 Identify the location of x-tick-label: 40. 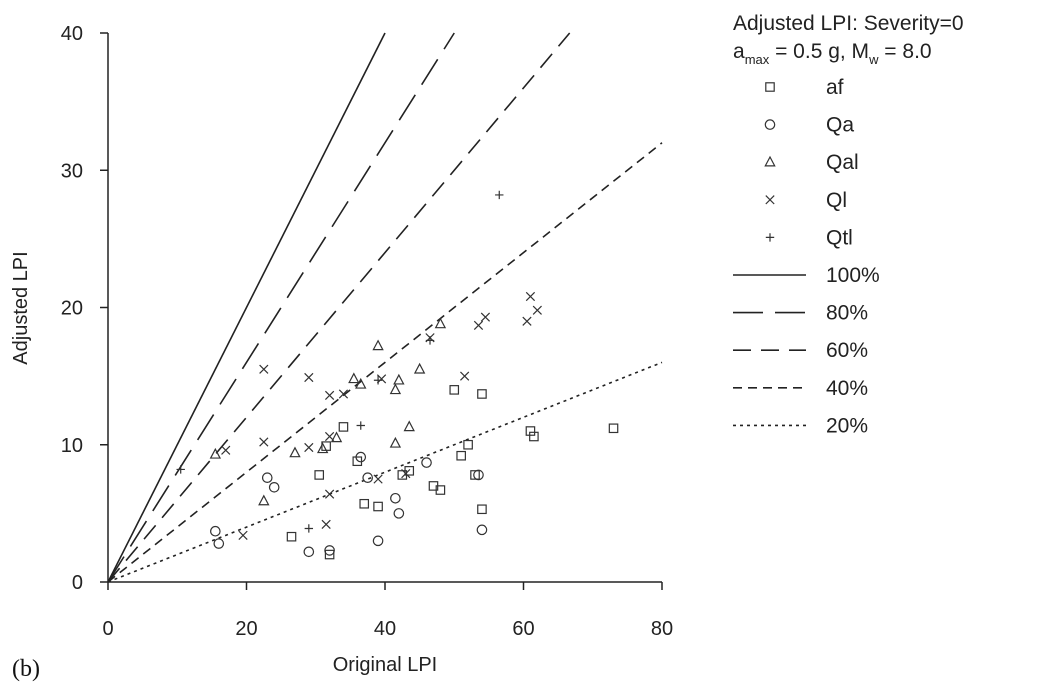
(385, 629).